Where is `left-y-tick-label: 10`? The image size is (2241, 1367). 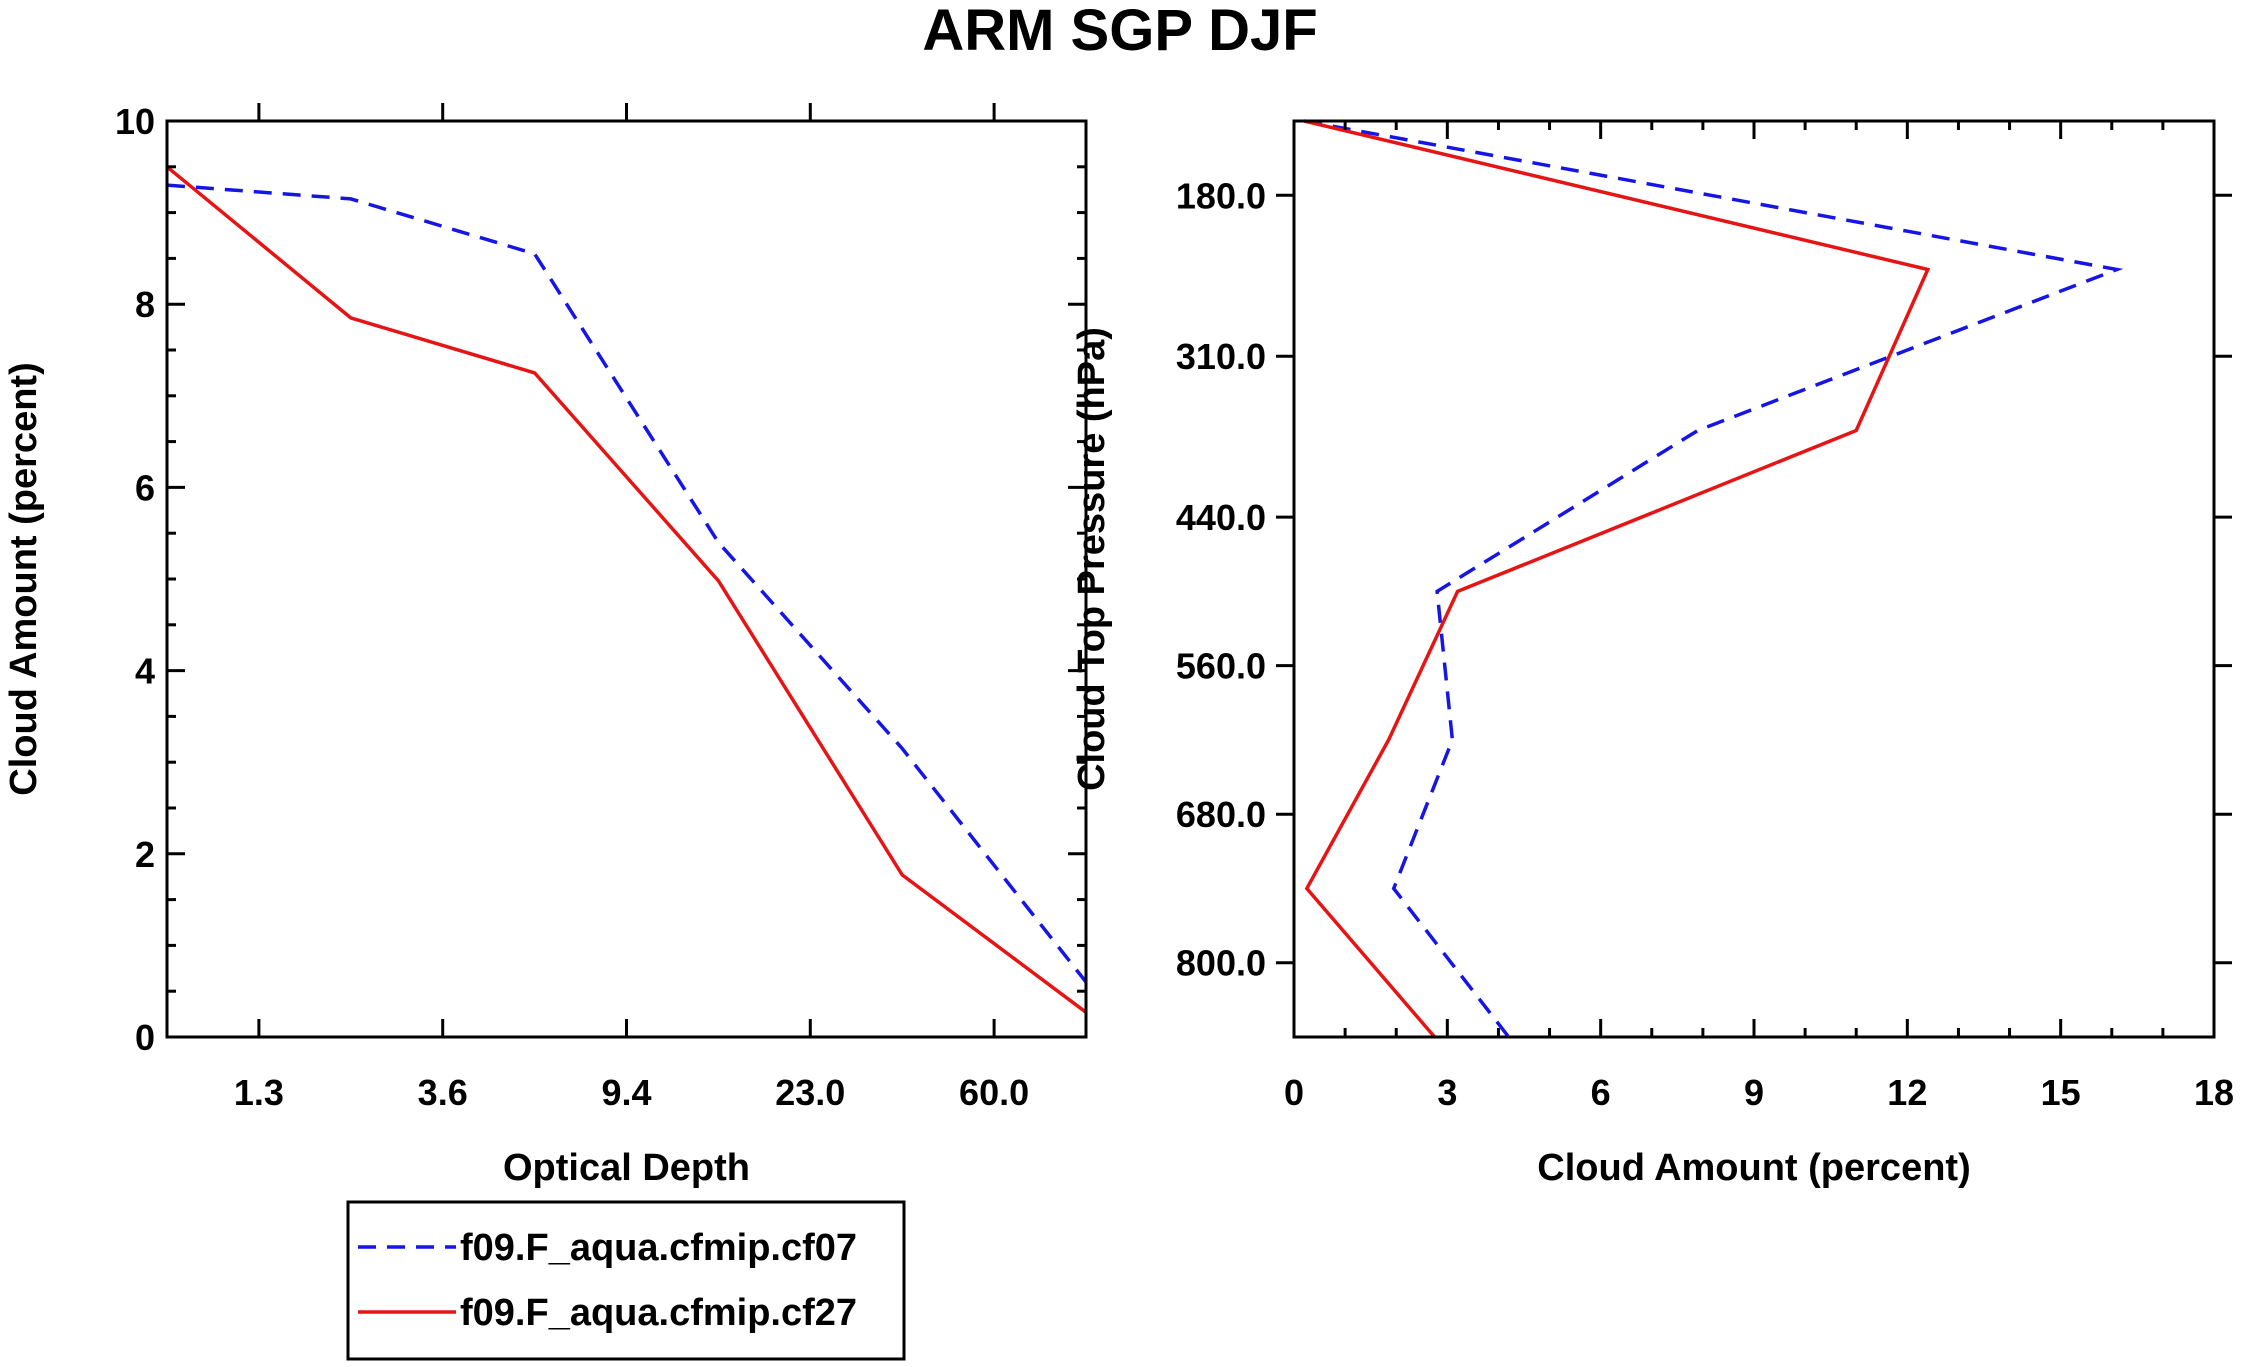 left-y-tick-label: 10 is located at coordinates (135, 121).